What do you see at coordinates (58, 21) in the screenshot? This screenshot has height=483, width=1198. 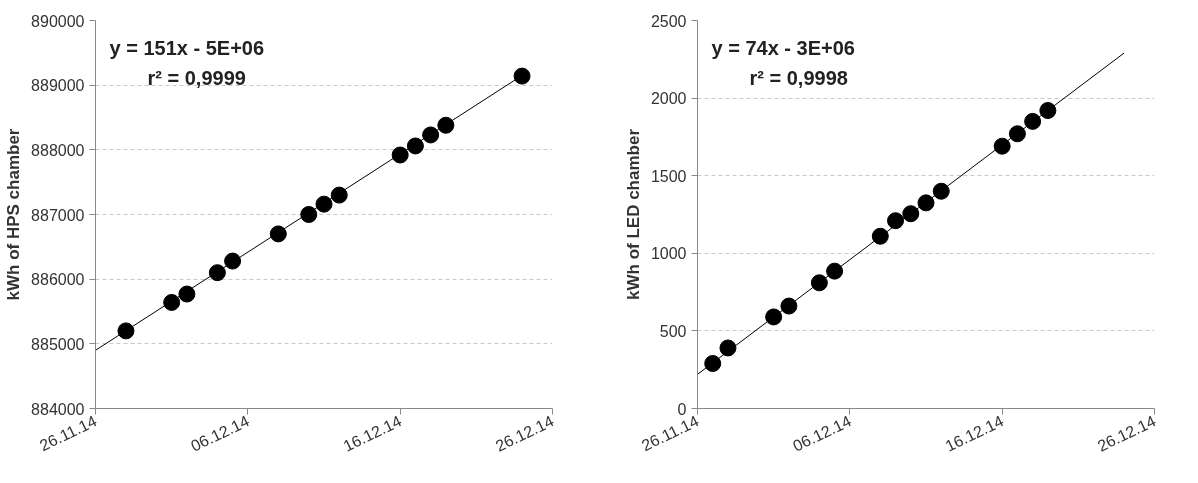 I see `y-tick-label: 890000` at bounding box center [58, 21].